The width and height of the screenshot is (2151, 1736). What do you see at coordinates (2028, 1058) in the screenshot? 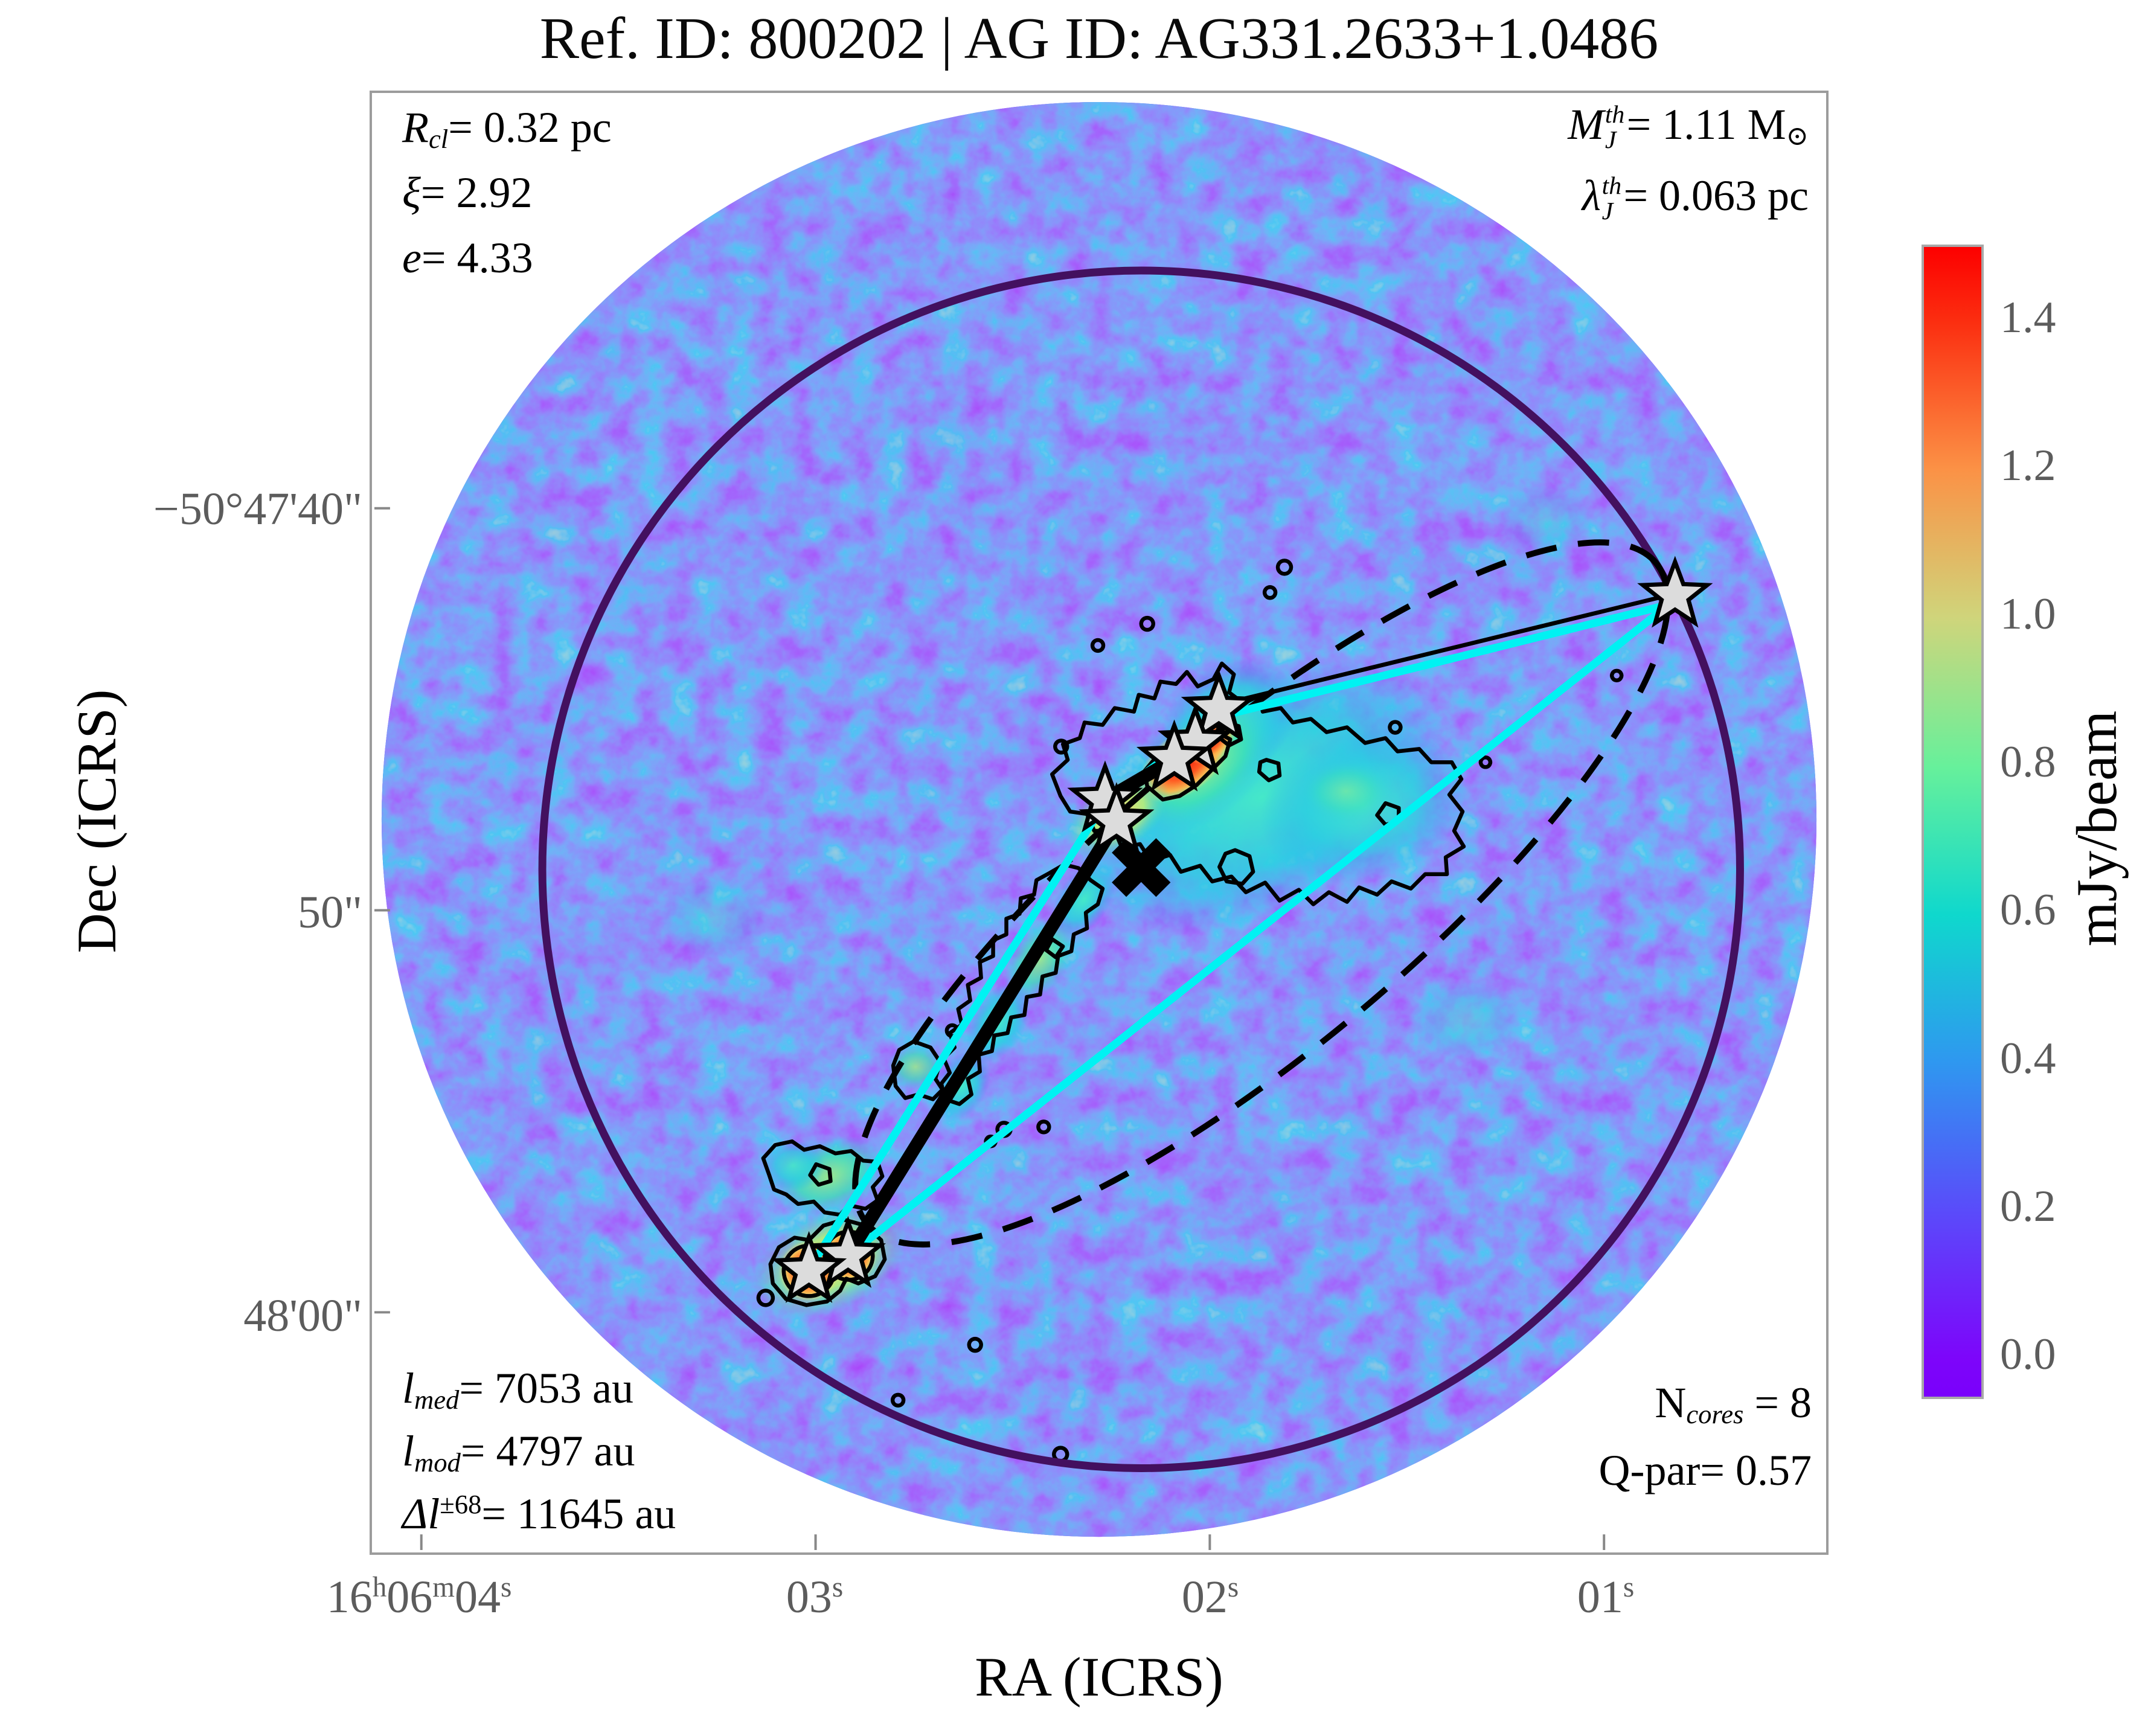
I see `colorbar-tick-0.4: 0.4` at bounding box center [2028, 1058].